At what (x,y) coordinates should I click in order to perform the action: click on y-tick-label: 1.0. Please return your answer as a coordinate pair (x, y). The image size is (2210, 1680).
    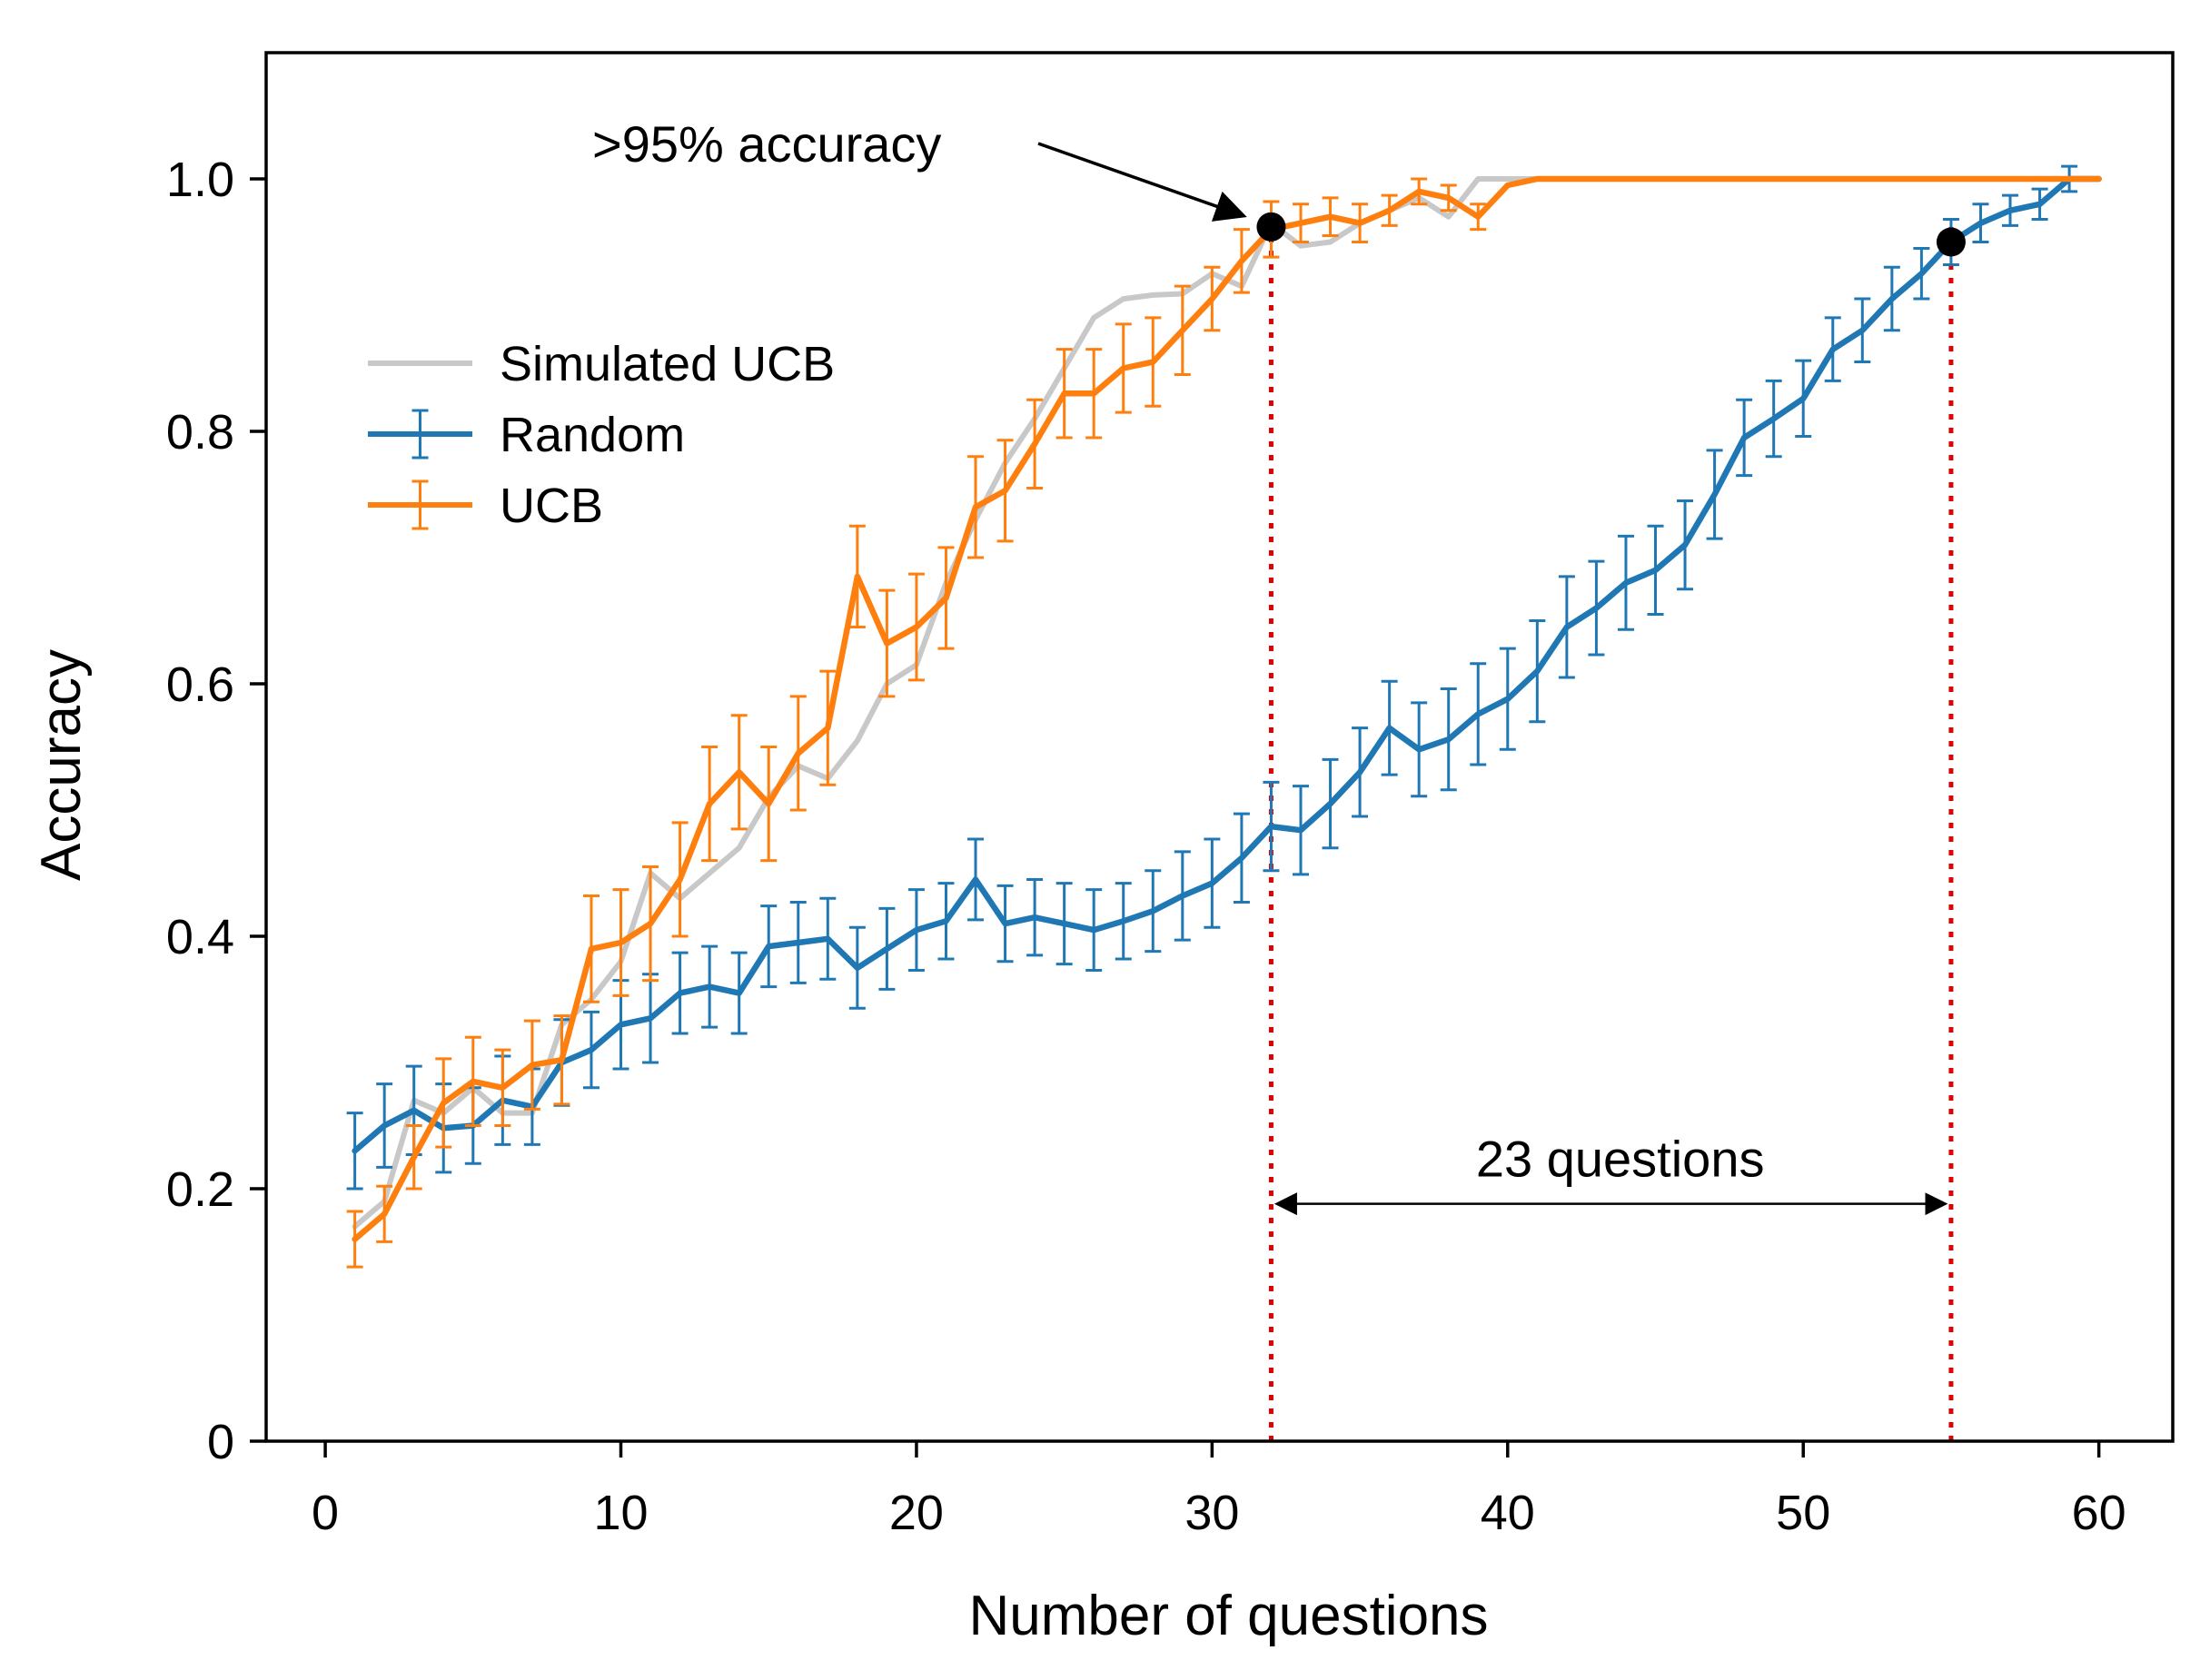
    Looking at the image, I should click on (200, 180).